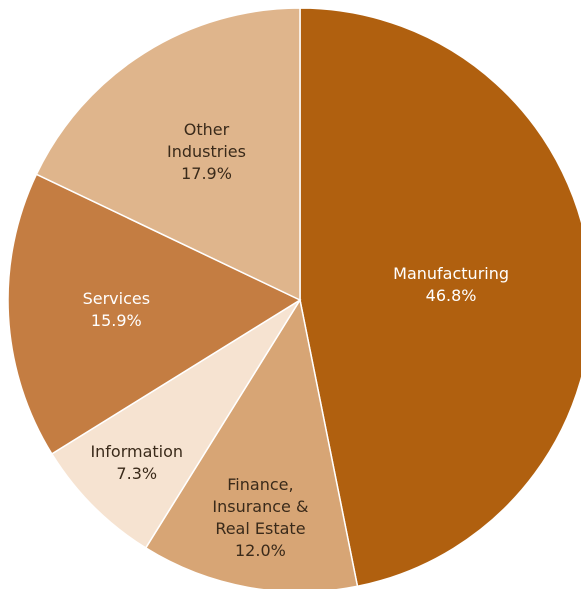 Image resolution: width=581 pixels, height=589 pixels. I want to click on value-label: 17.9%, so click(206, 173).